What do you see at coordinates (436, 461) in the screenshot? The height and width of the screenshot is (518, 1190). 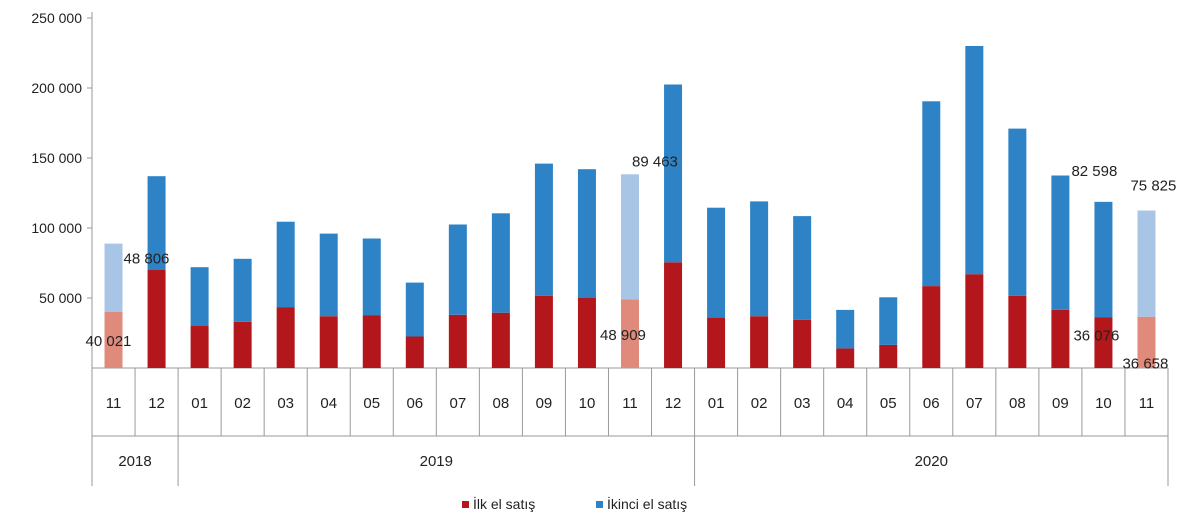 I see `year-label: 2019` at bounding box center [436, 461].